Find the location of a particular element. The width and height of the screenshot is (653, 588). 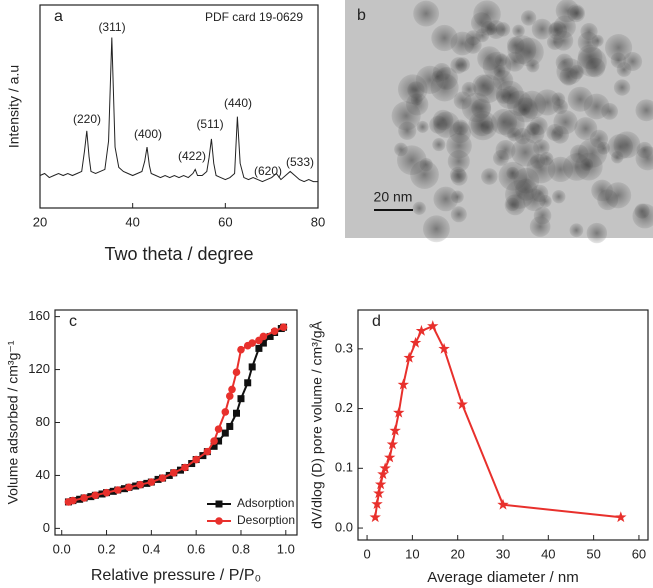

panel-label: d is located at coordinates (376, 321).